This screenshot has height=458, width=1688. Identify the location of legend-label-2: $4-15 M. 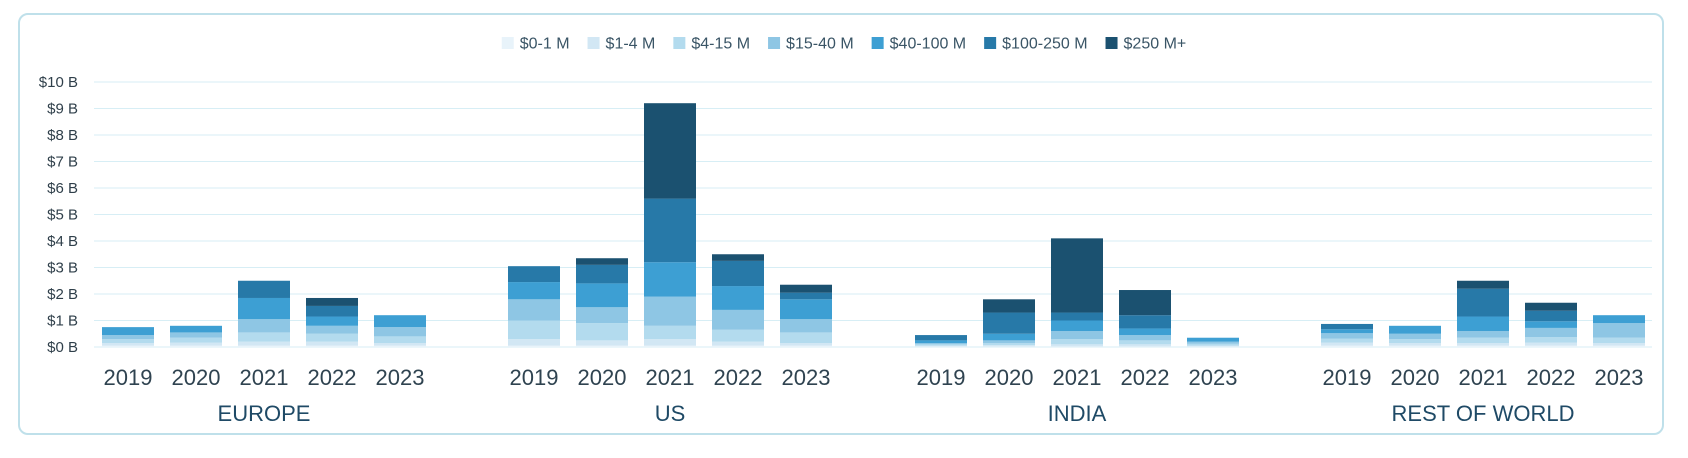
(720, 44).